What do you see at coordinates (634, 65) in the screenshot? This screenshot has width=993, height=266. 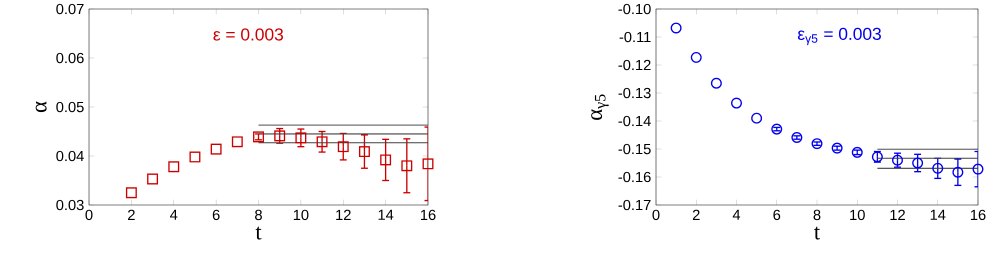 I see `y-tick-label: -0.12` at bounding box center [634, 65].